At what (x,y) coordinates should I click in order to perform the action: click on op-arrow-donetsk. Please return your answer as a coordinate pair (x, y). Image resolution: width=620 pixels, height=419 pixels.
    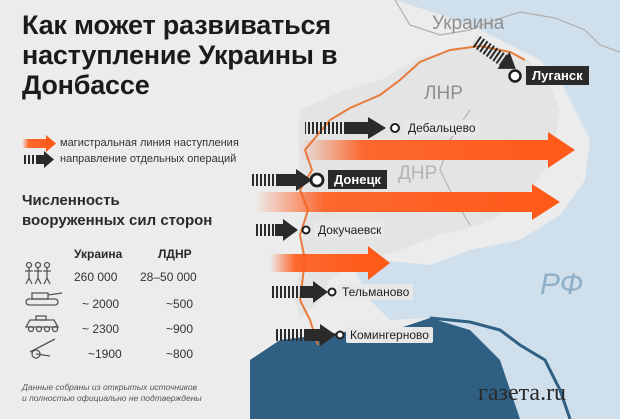
    Looking at the image, I should click on (281, 180).